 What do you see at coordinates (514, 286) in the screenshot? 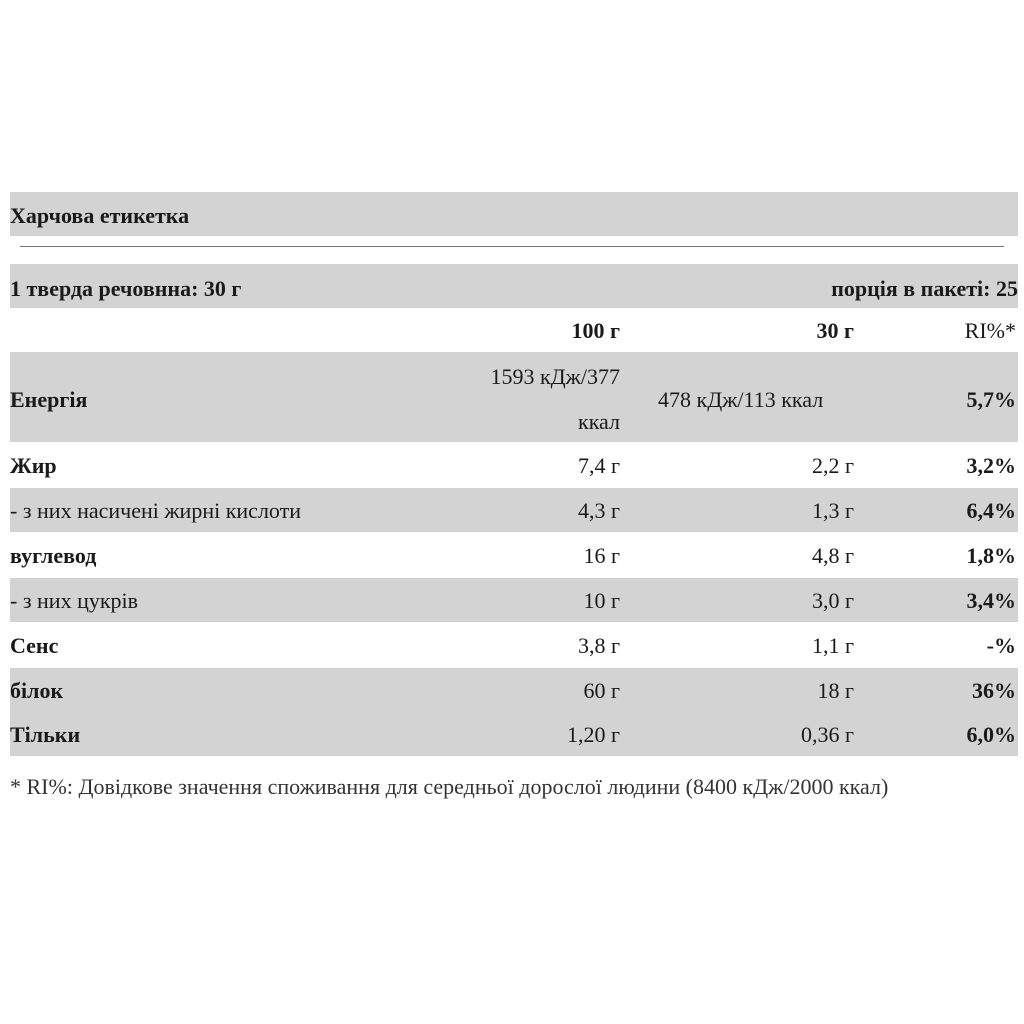
I see `serving-band` at bounding box center [514, 286].